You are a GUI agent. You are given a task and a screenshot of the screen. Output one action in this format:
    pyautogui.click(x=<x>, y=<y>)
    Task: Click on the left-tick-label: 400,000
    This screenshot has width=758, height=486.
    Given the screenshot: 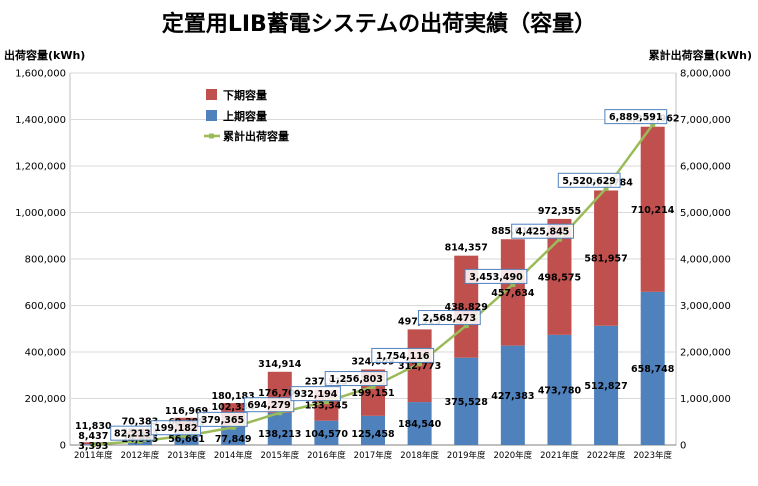 What is the action you would take?
    pyautogui.click(x=45, y=353)
    